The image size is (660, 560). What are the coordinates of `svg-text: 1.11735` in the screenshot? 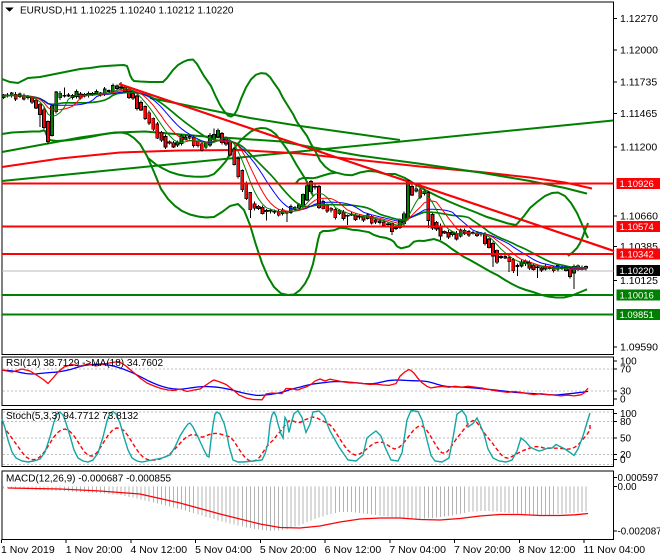 It's located at (638, 83).